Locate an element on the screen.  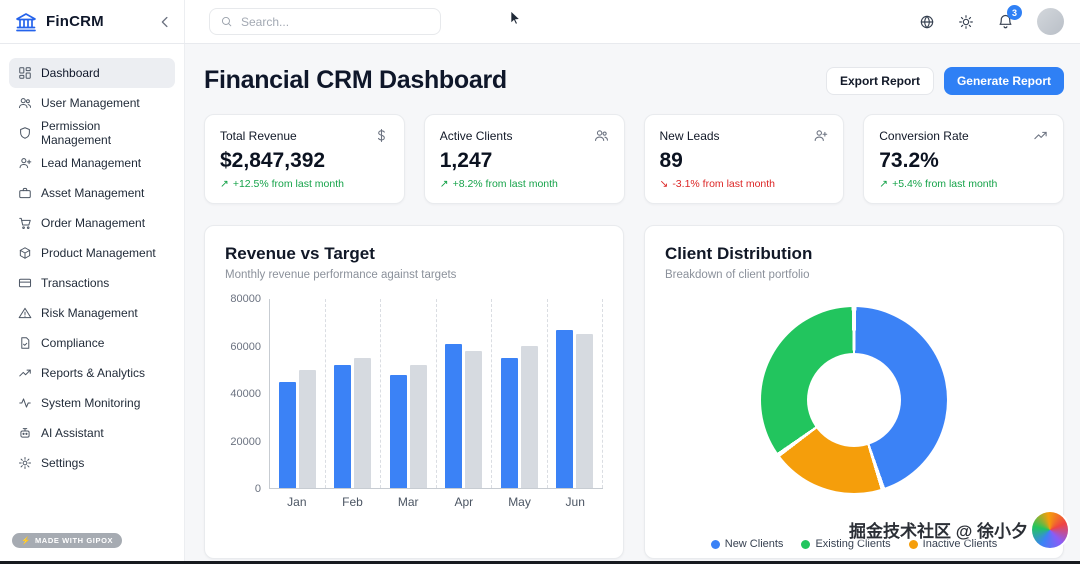
stat-label: Conversion Rate is located at coordinates (924, 135).